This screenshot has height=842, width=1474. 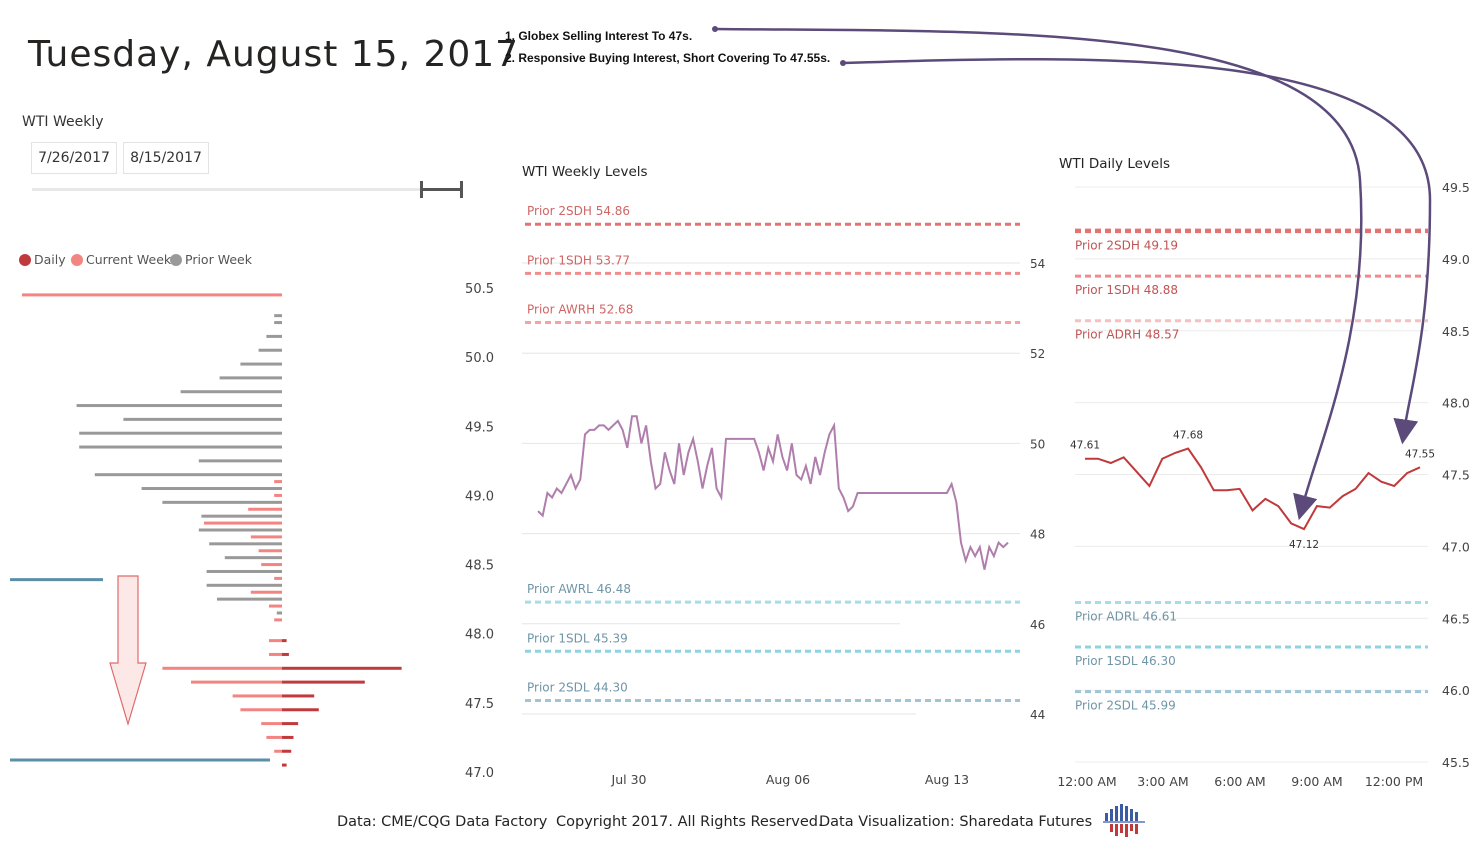 I want to click on vp-y-tick: 50.0, so click(x=479, y=358).